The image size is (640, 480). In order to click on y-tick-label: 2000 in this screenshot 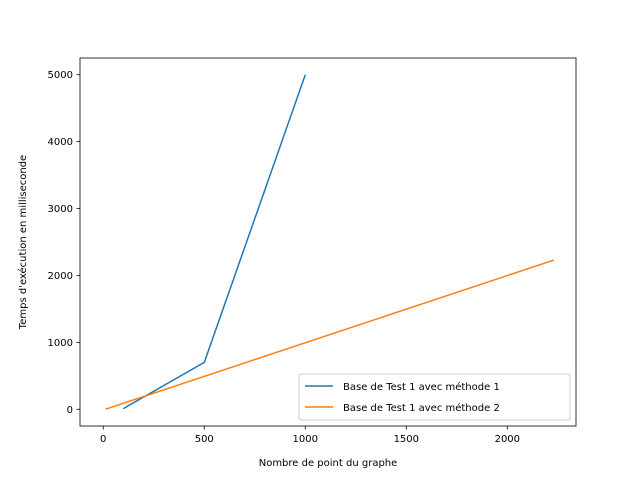, I will do `click(60, 276)`.